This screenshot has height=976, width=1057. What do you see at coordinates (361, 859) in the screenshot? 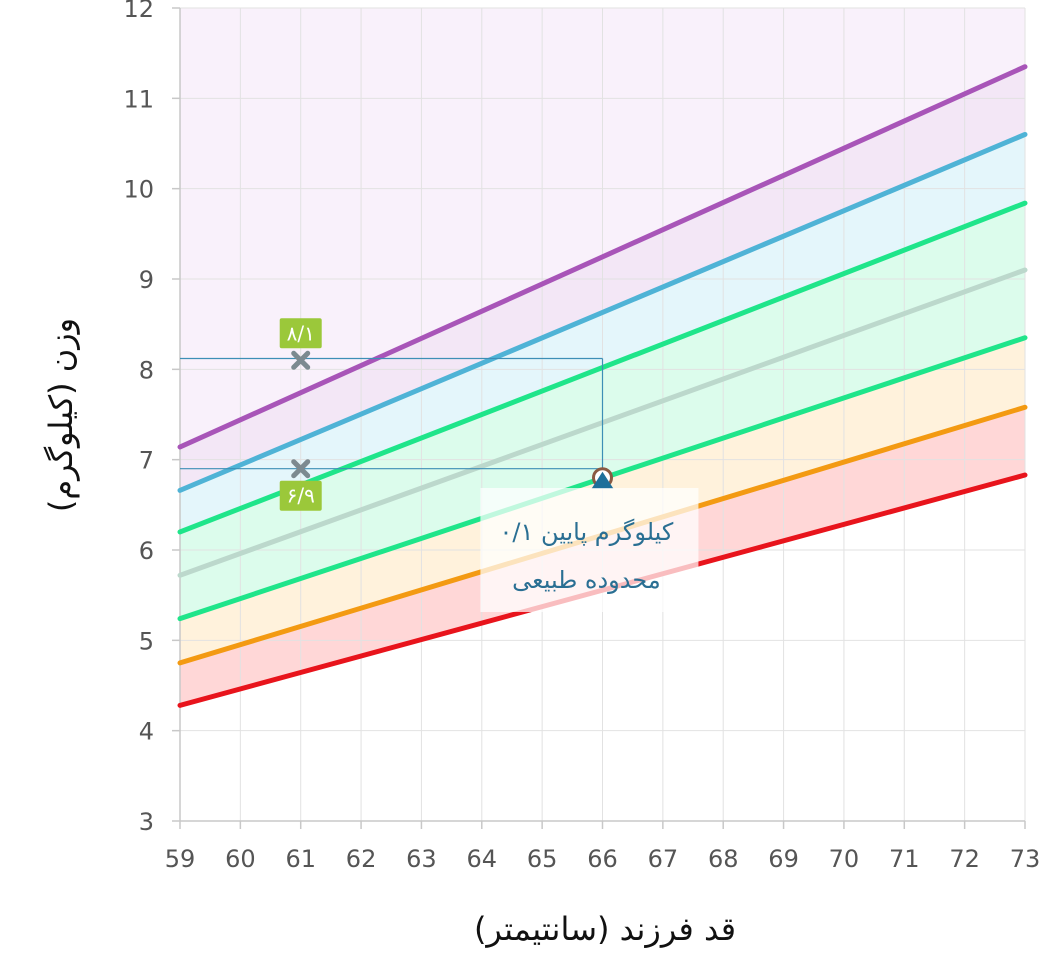
I see `x-tick-label: 62` at bounding box center [361, 859].